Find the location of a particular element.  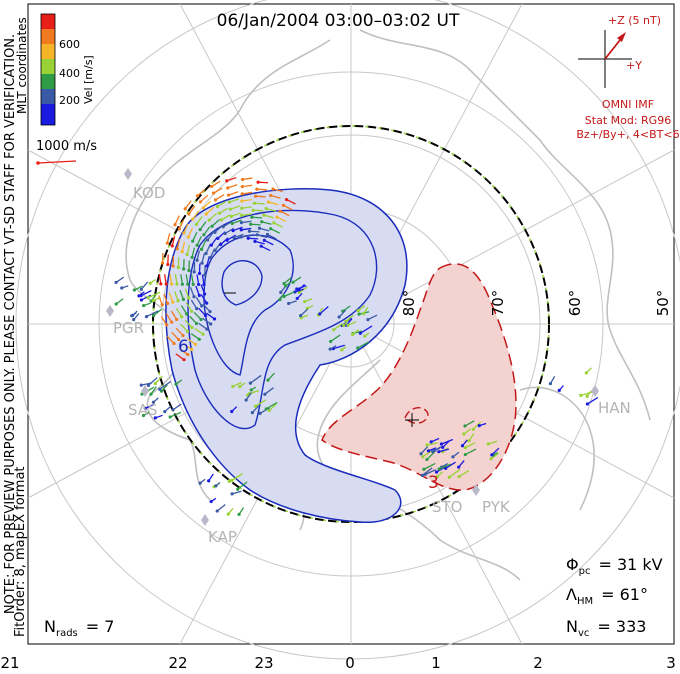

lat-label-70: 70° is located at coordinates (498, 303).